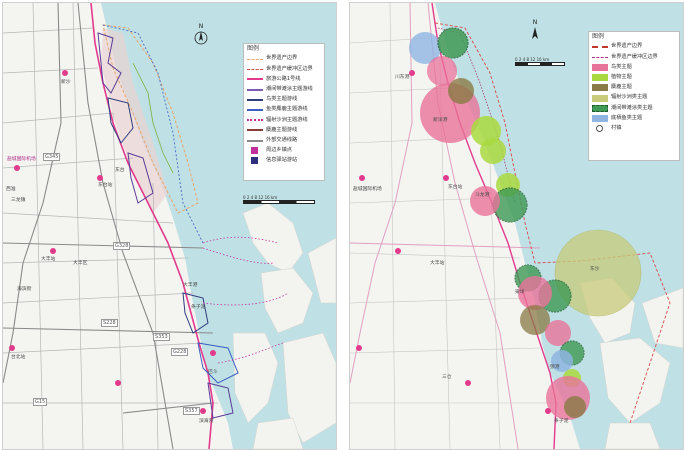 The height and width of the screenshot is (450, 684). I want to click on legend-item: 世界遗产缓冲区边界, so click(284, 69).